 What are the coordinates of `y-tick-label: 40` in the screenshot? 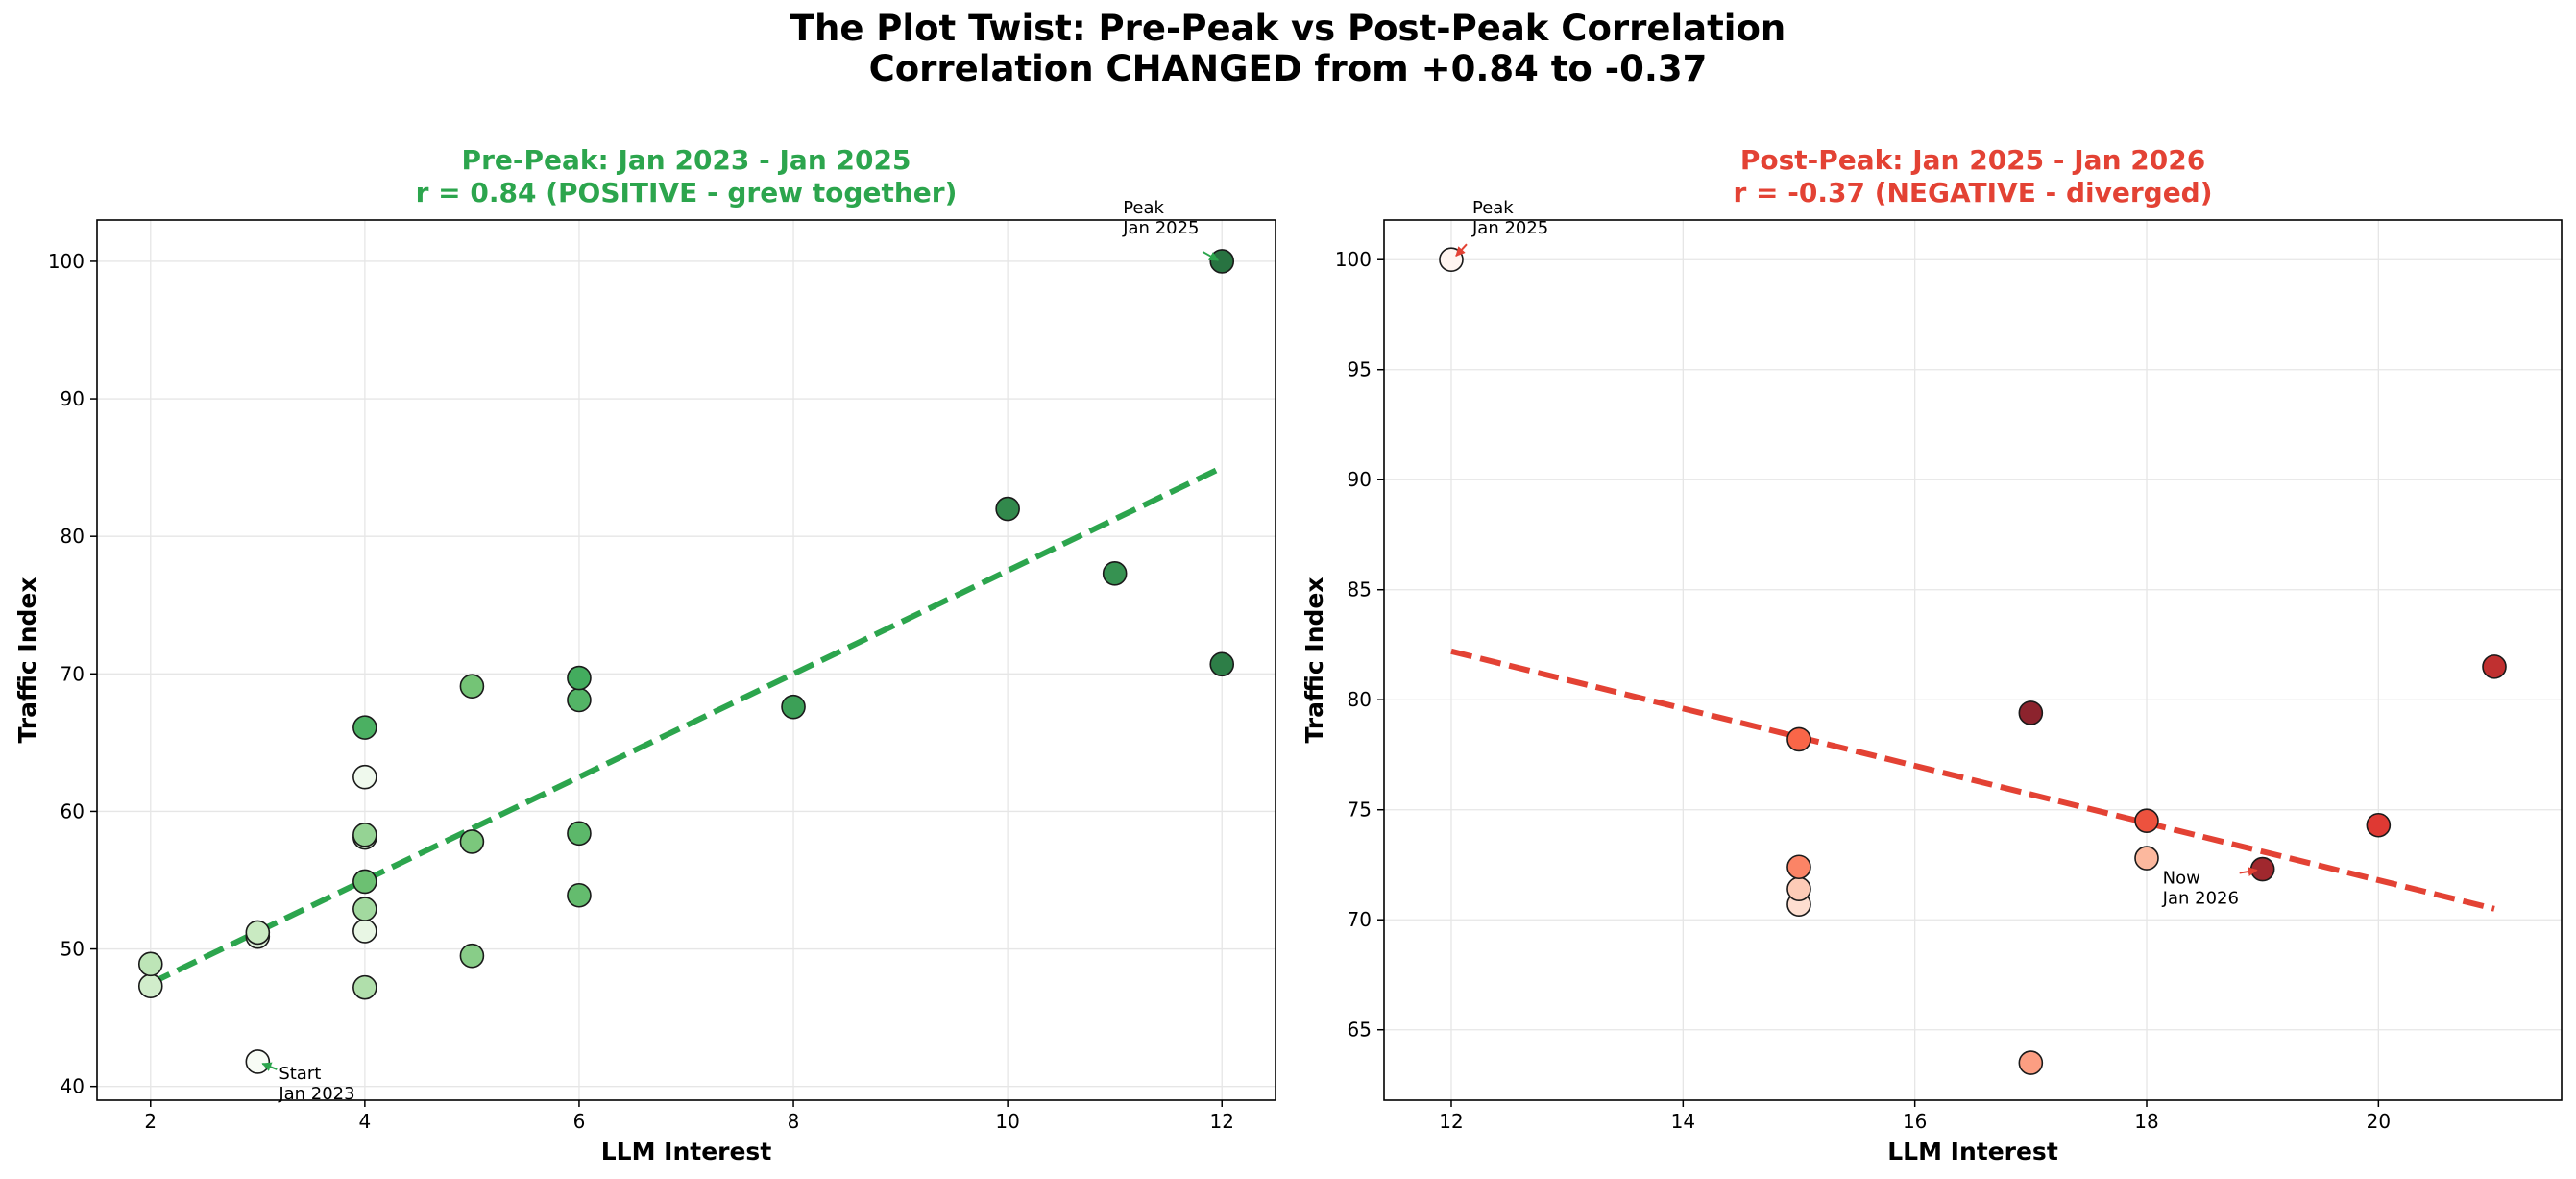 It's located at (73, 1086).